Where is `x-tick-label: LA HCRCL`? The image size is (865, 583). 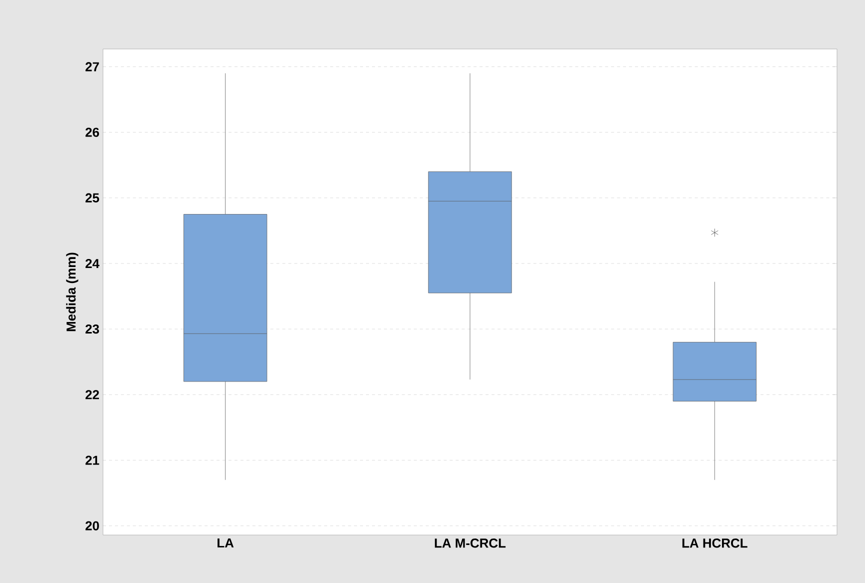
x-tick-label: LA HCRCL is located at coordinates (715, 543).